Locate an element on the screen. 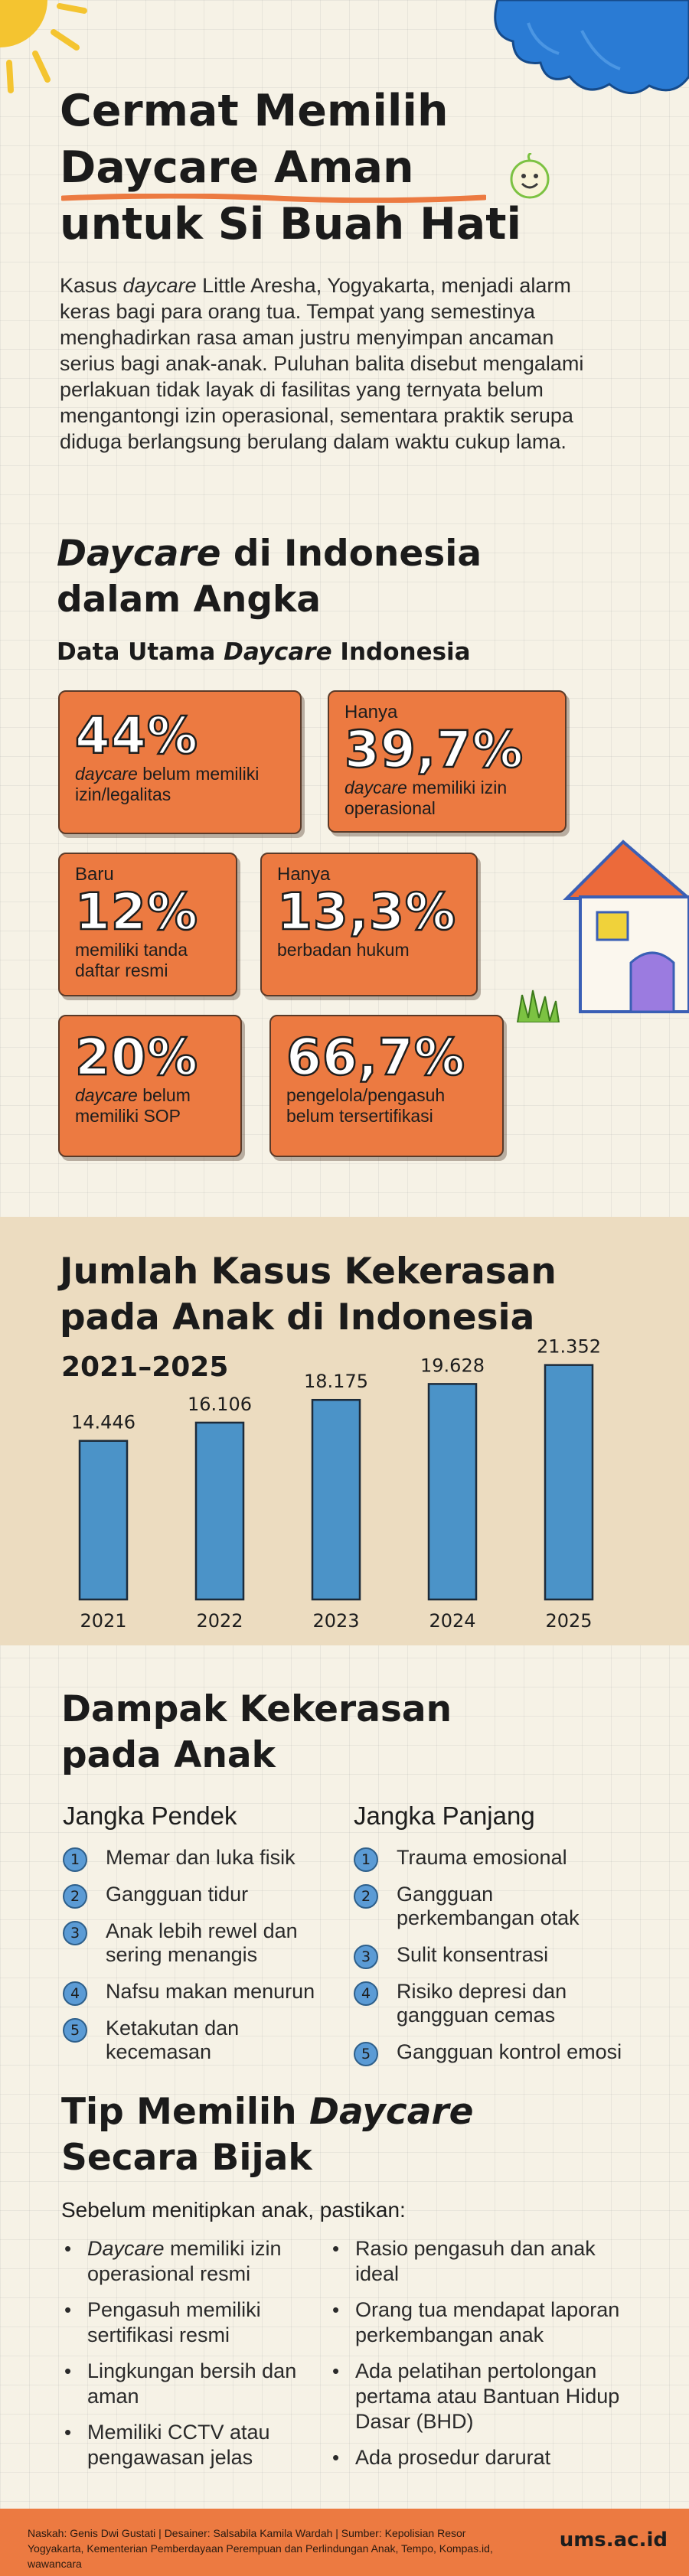 This screenshot has height=2576, width=689. bar-value-label: 21.352 is located at coordinates (569, 1347).